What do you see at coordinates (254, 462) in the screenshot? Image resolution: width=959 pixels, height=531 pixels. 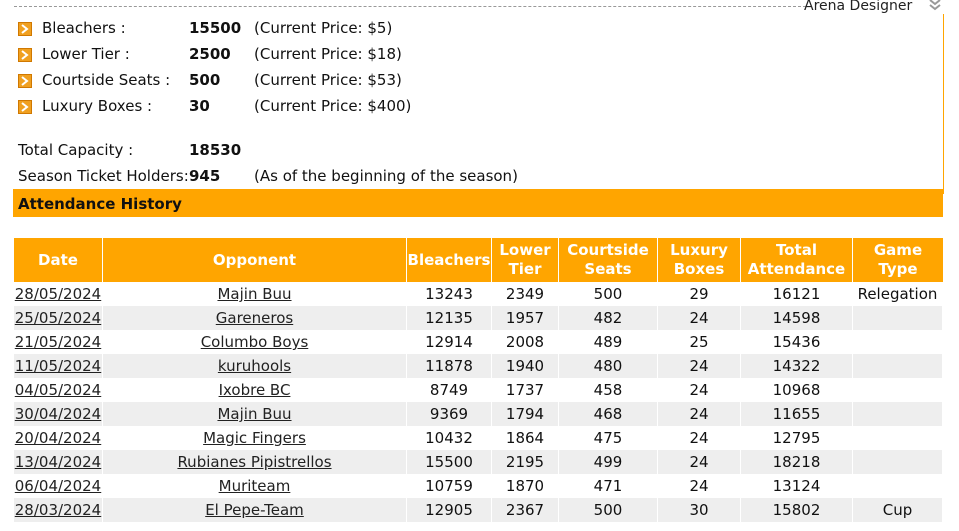 I see `opponent-link: Rubianes Pipistrellos` at bounding box center [254, 462].